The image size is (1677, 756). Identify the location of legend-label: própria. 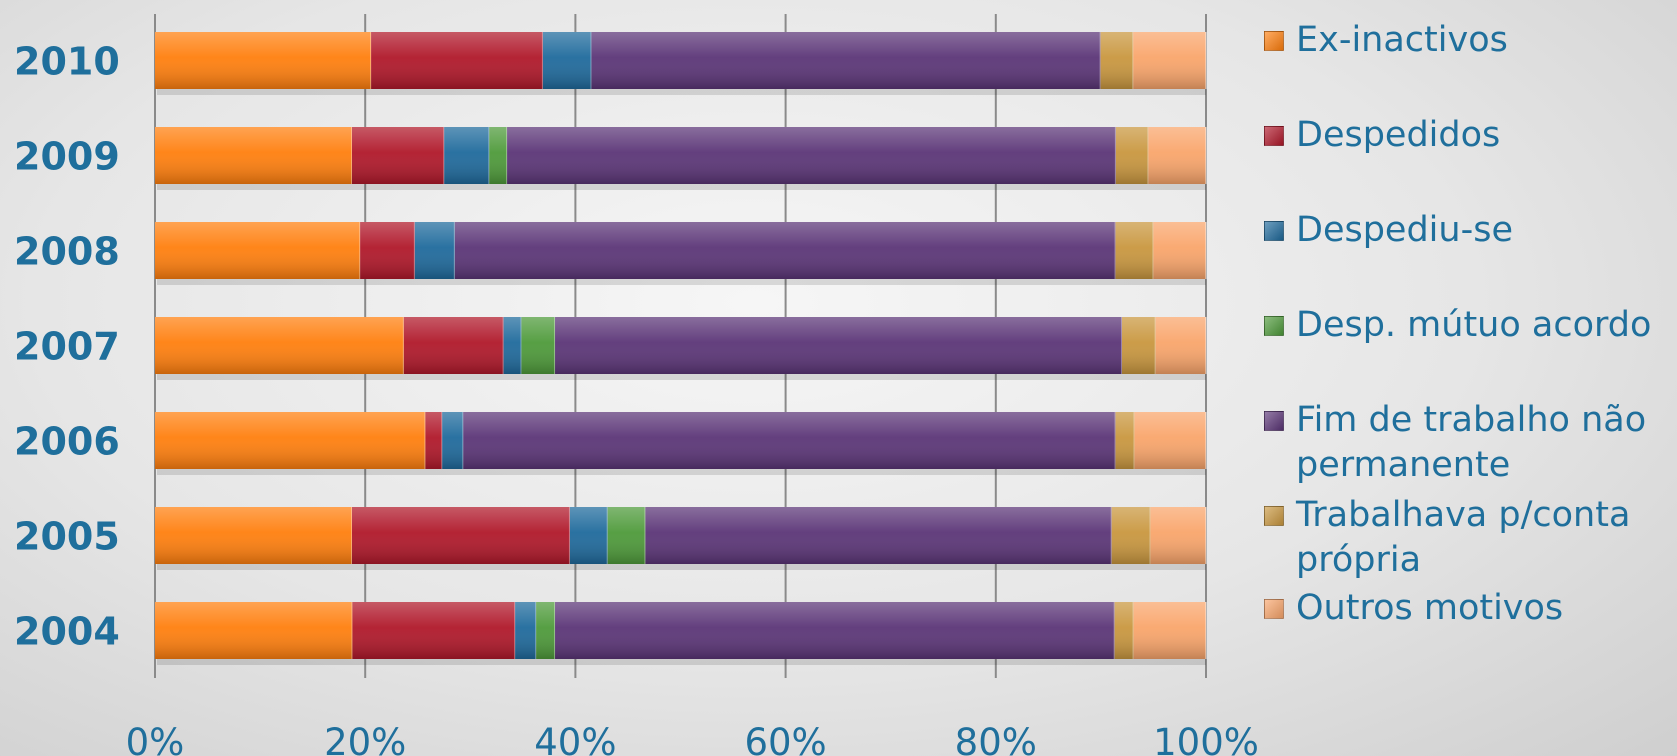
(1359, 560).